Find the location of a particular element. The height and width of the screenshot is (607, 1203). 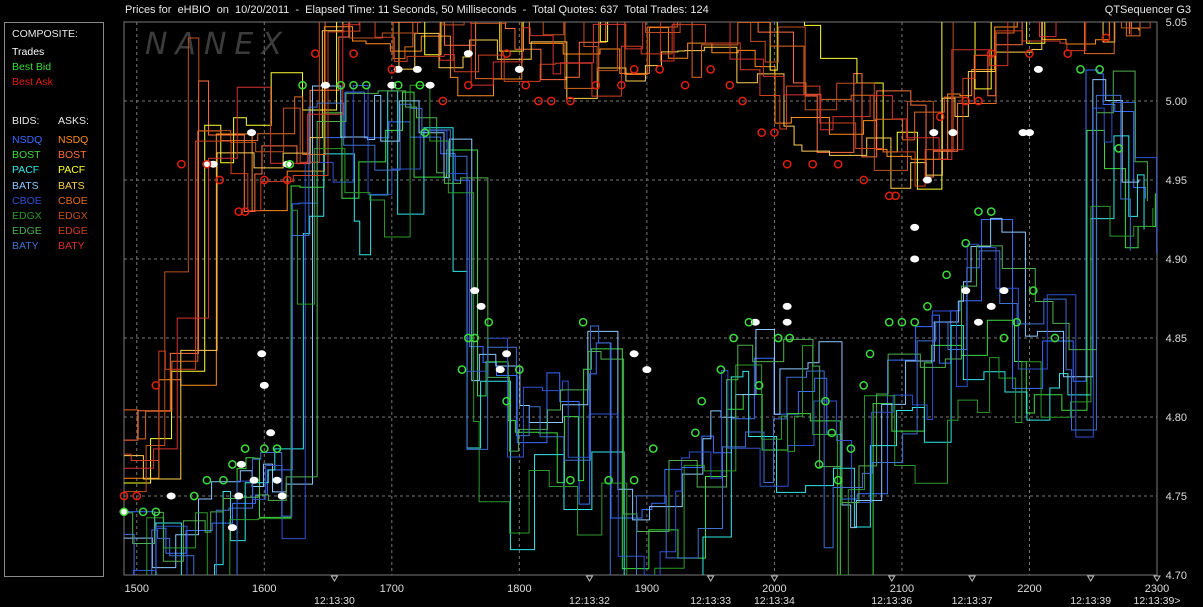

y-tick-label: 4.70 is located at coordinates (1176, 576).